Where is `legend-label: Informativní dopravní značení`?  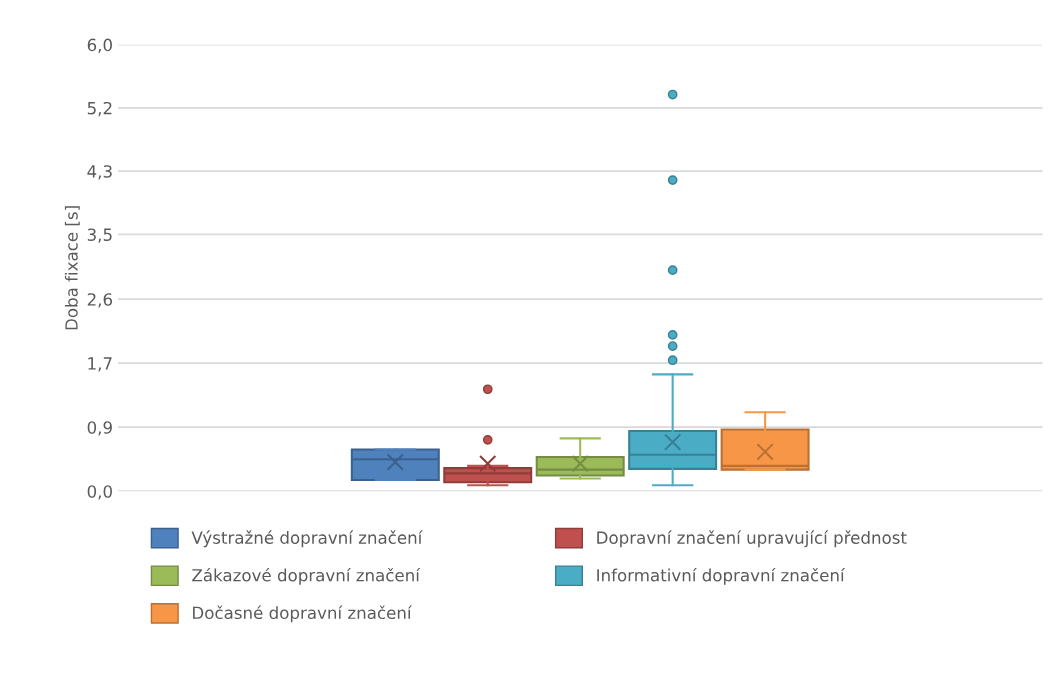 legend-label: Informativní dopravní značení is located at coordinates (721, 576).